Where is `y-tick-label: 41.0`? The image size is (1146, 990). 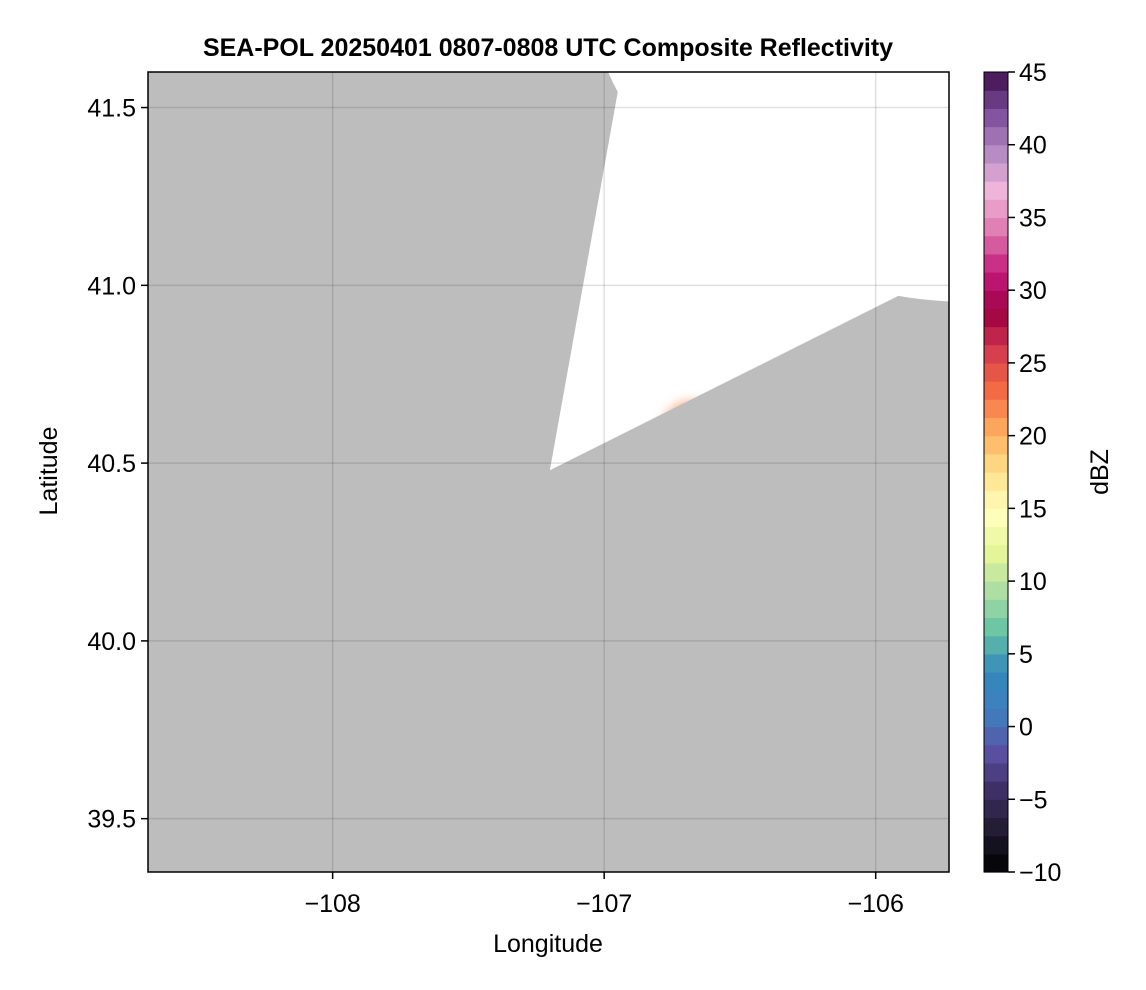 y-tick-label: 41.0 is located at coordinates (111, 286).